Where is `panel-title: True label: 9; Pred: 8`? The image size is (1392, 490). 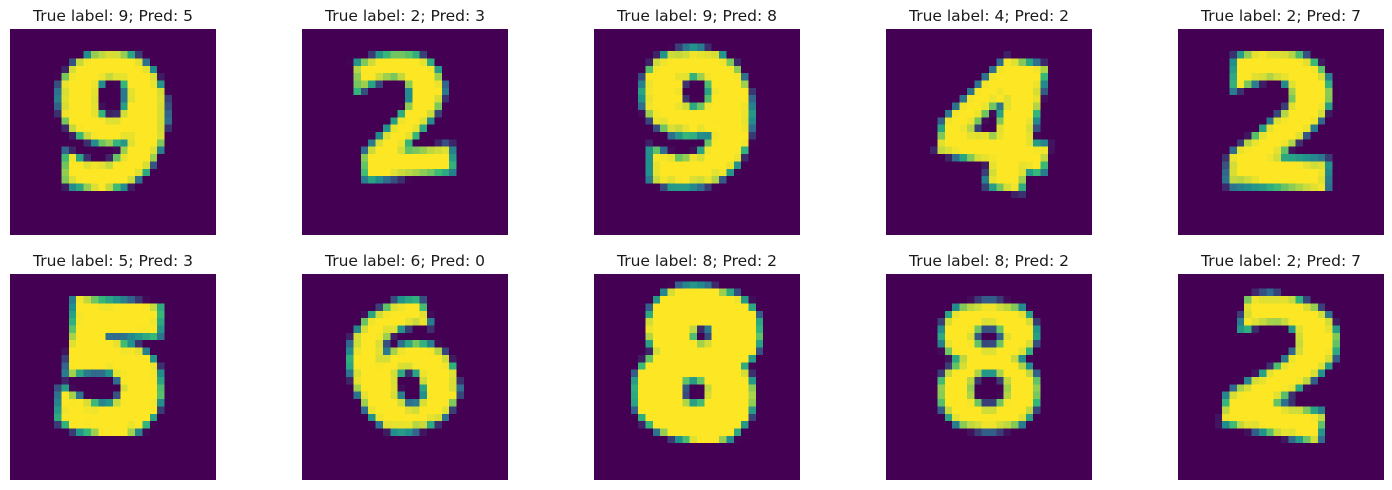
panel-title: True label: 9; Pred: 8 is located at coordinates (697, 16).